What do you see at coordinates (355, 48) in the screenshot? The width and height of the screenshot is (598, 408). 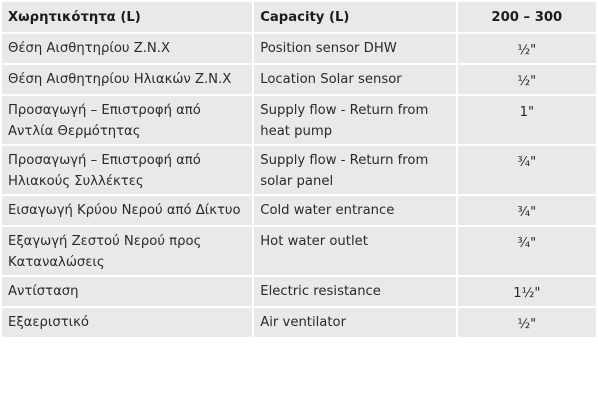 I see `cell-english: Position sensor DHW` at bounding box center [355, 48].